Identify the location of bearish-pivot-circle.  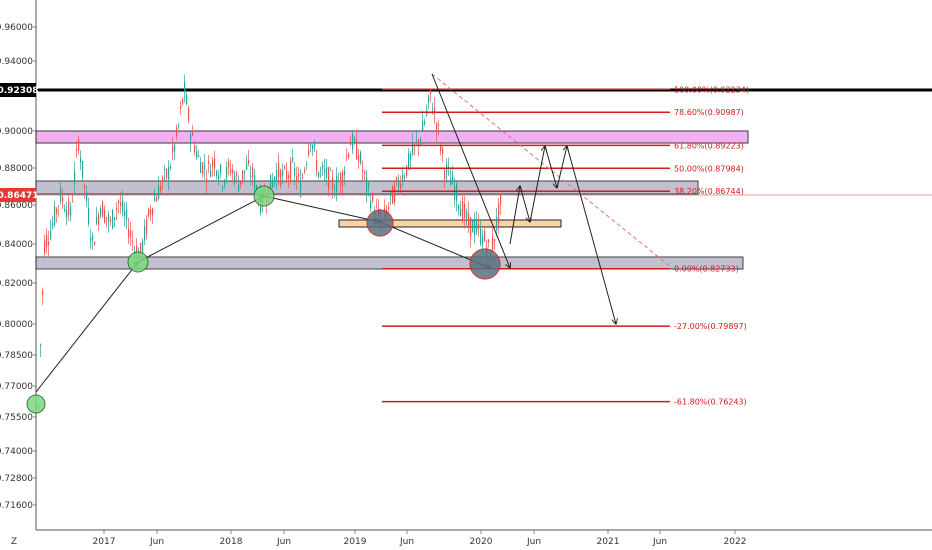
(485, 264).